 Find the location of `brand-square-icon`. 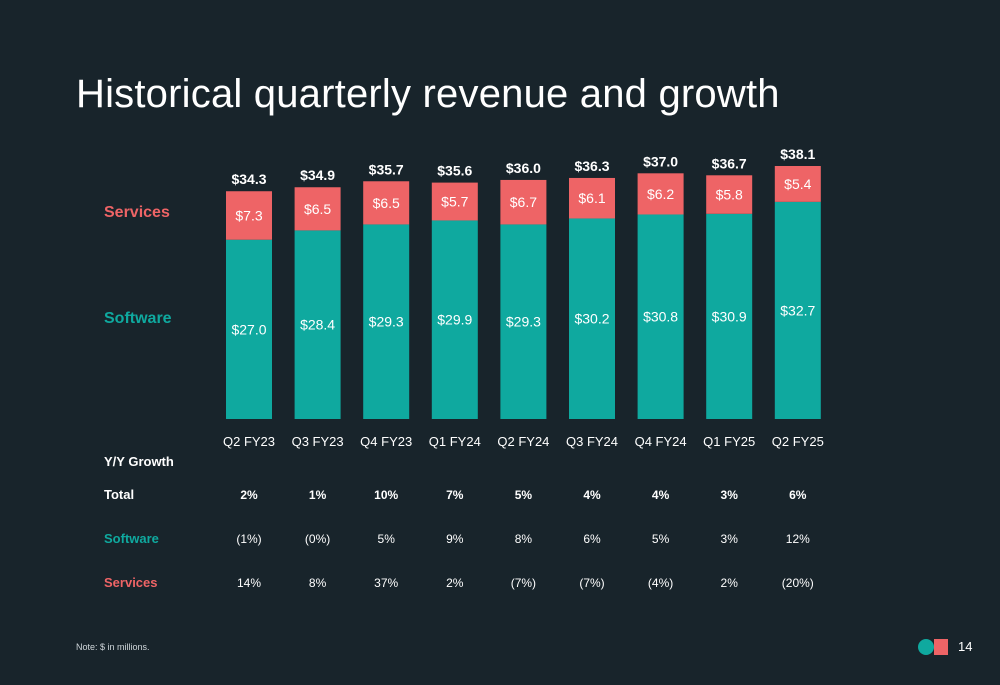

brand-square-icon is located at coordinates (941, 647).